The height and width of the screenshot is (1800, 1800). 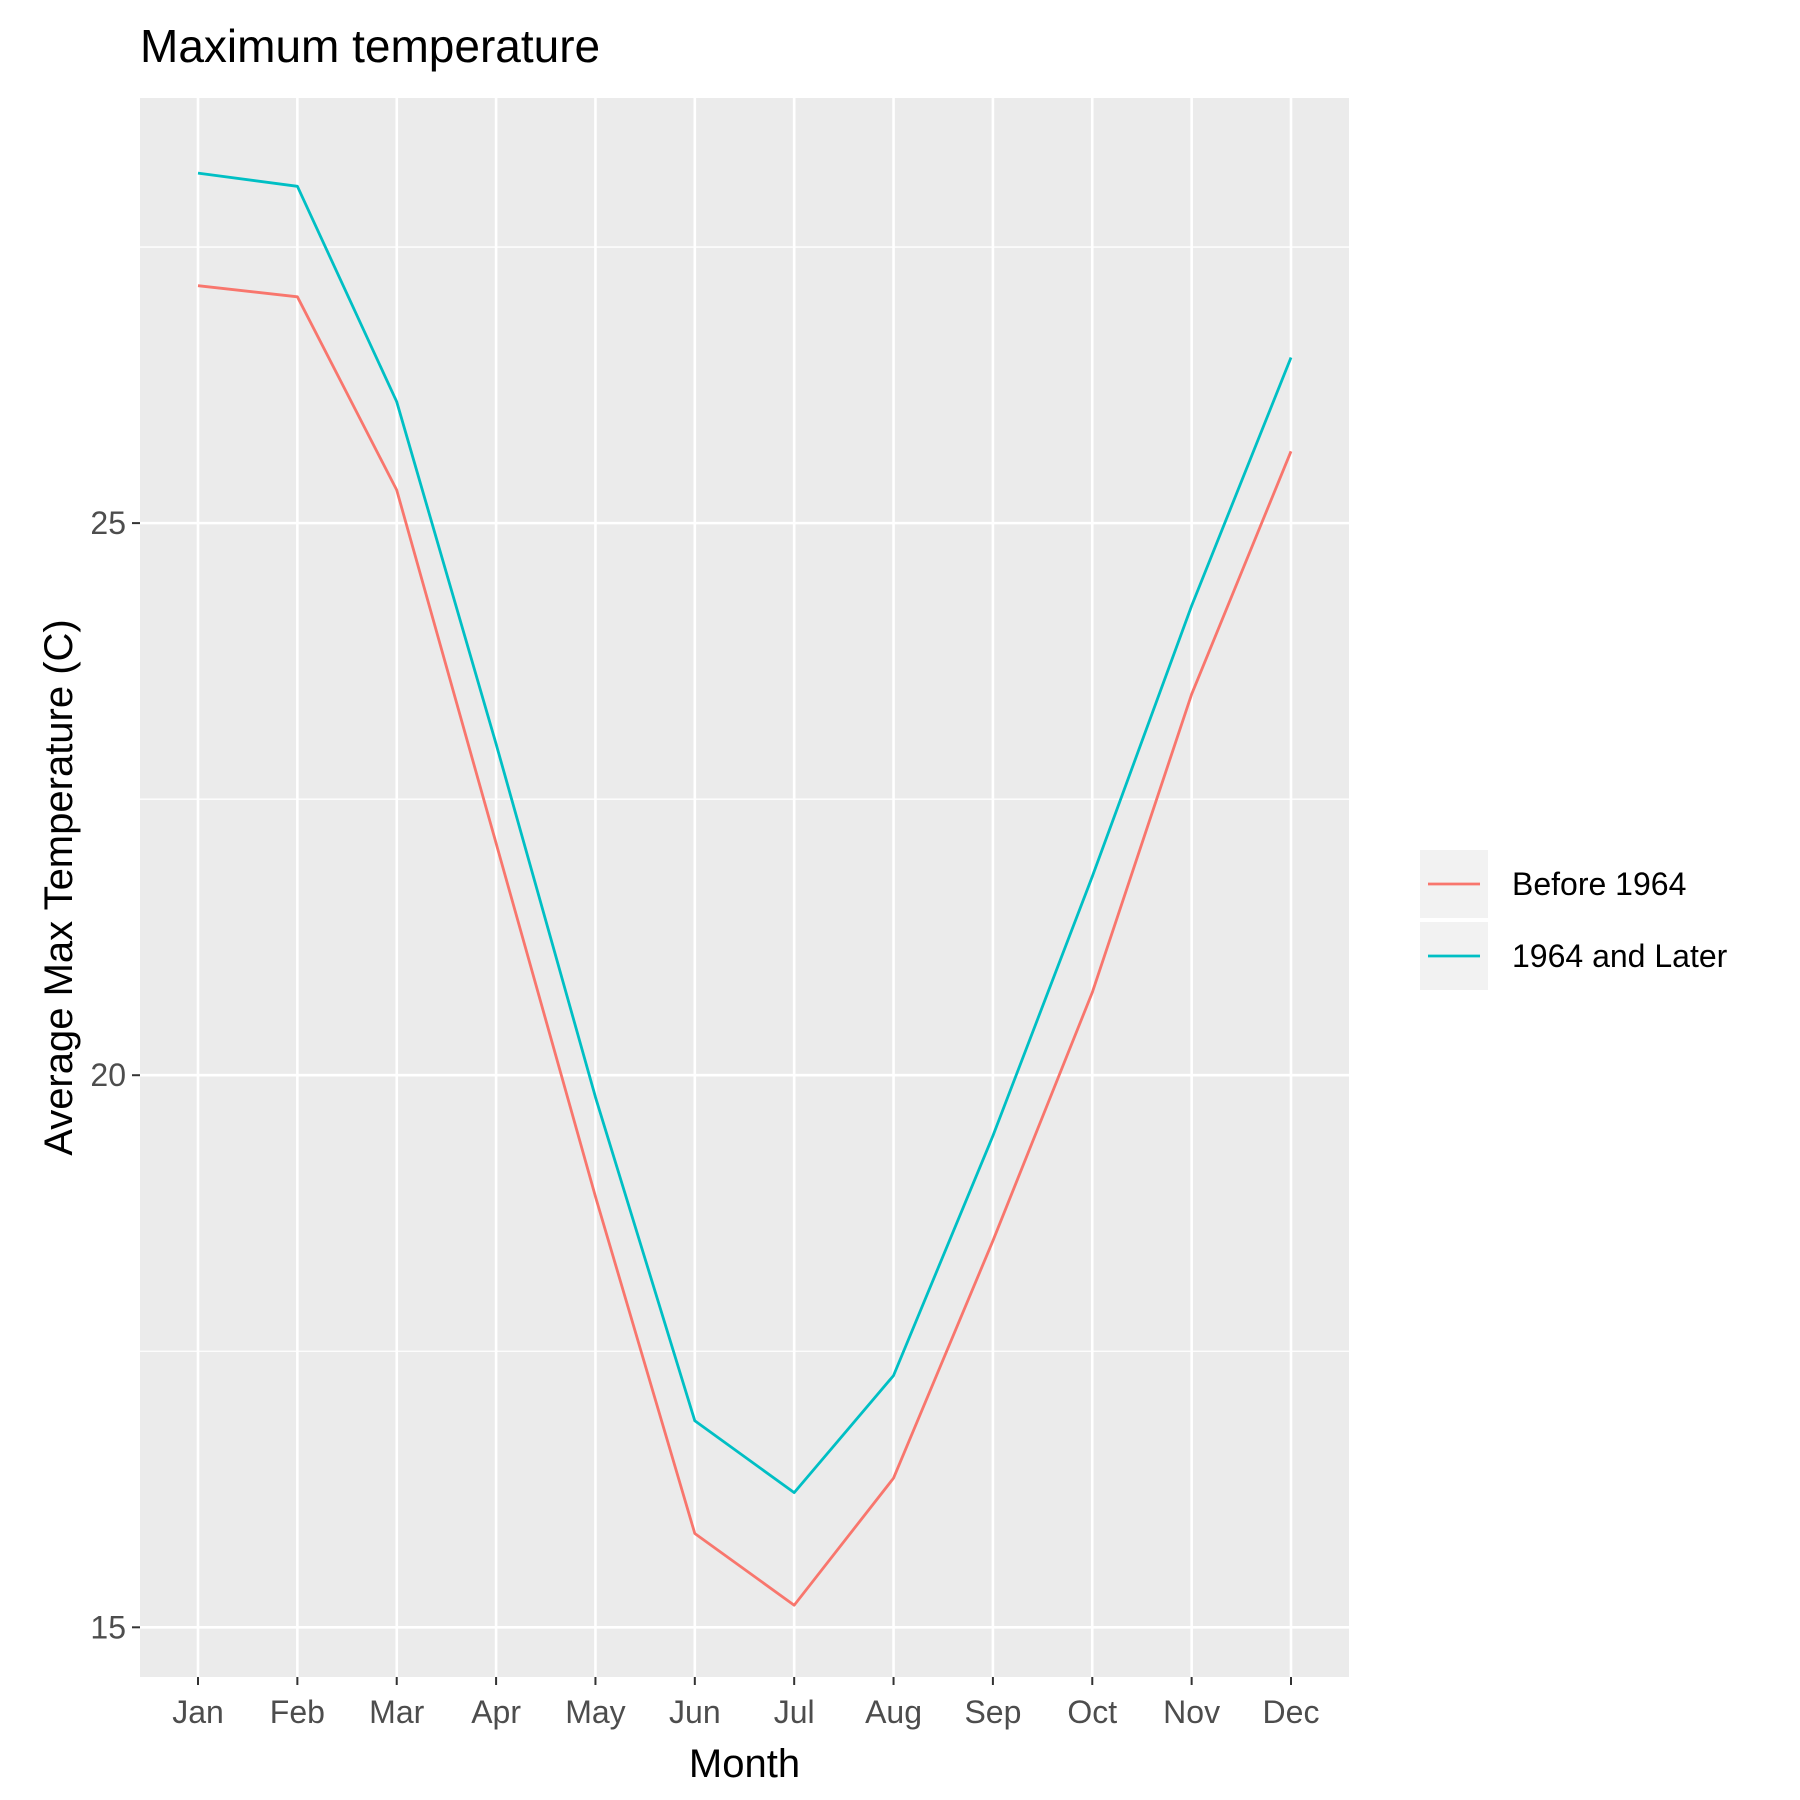 What do you see at coordinates (1291, 1712) in the screenshot?
I see `x-tick-label: Dec` at bounding box center [1291, 1712].